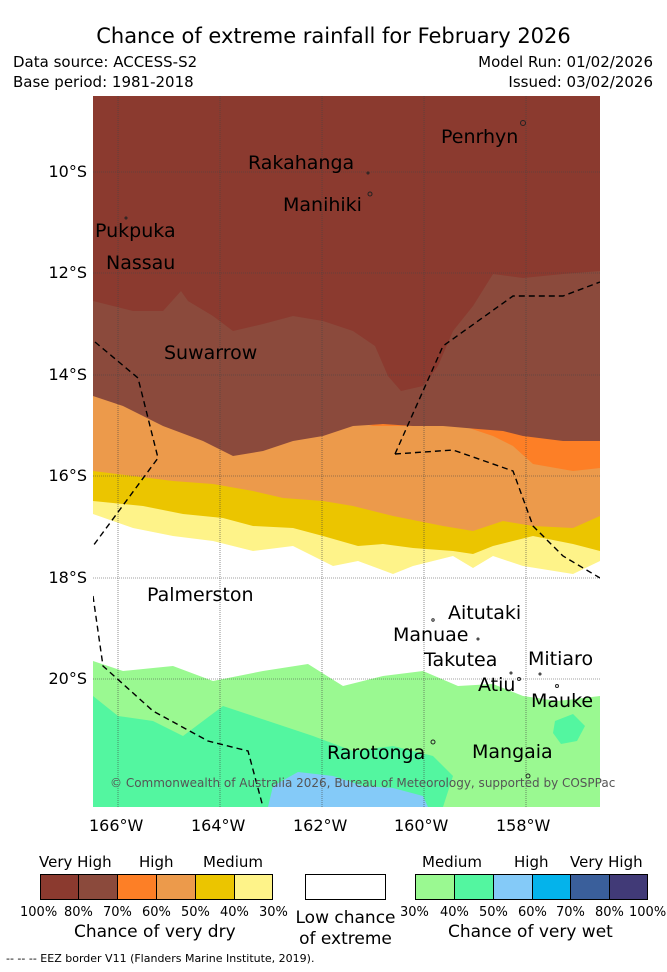 The width and height of the screenshot is (667, 972). Describe the element at coordinates (530, 932) in the screenshot. I see `legend-wet-caption: Chance of very wet` at that location.